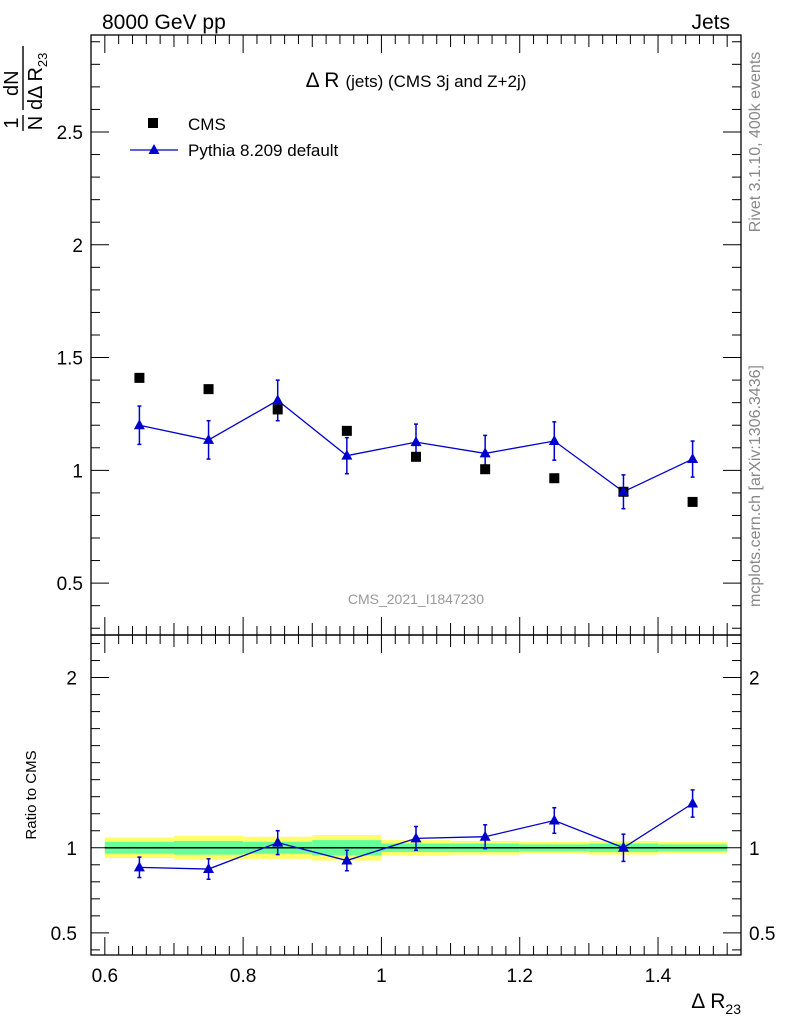 The height and width of the screenshot is (1024, 786). What do you see at coordinates (164, 22) in the screenshot?
I see `header-energy-label: 8000 GeV pp` at bounding box center [164, 22].